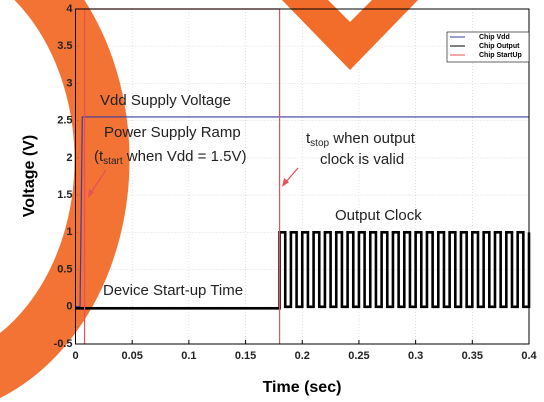  I want to click on legend-label: Chip Vdd, so click(494, 37).